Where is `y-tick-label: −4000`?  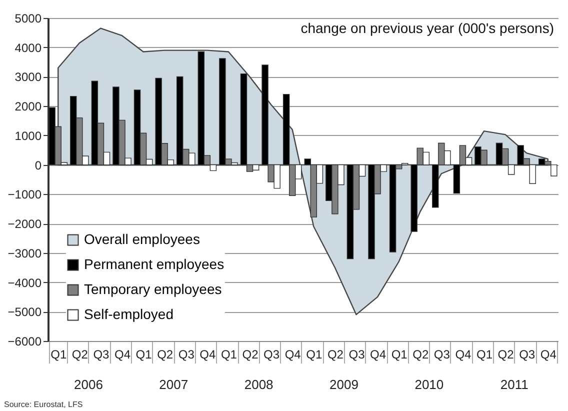 y-tick-label: −4000 is located at coordinates (25, 283).